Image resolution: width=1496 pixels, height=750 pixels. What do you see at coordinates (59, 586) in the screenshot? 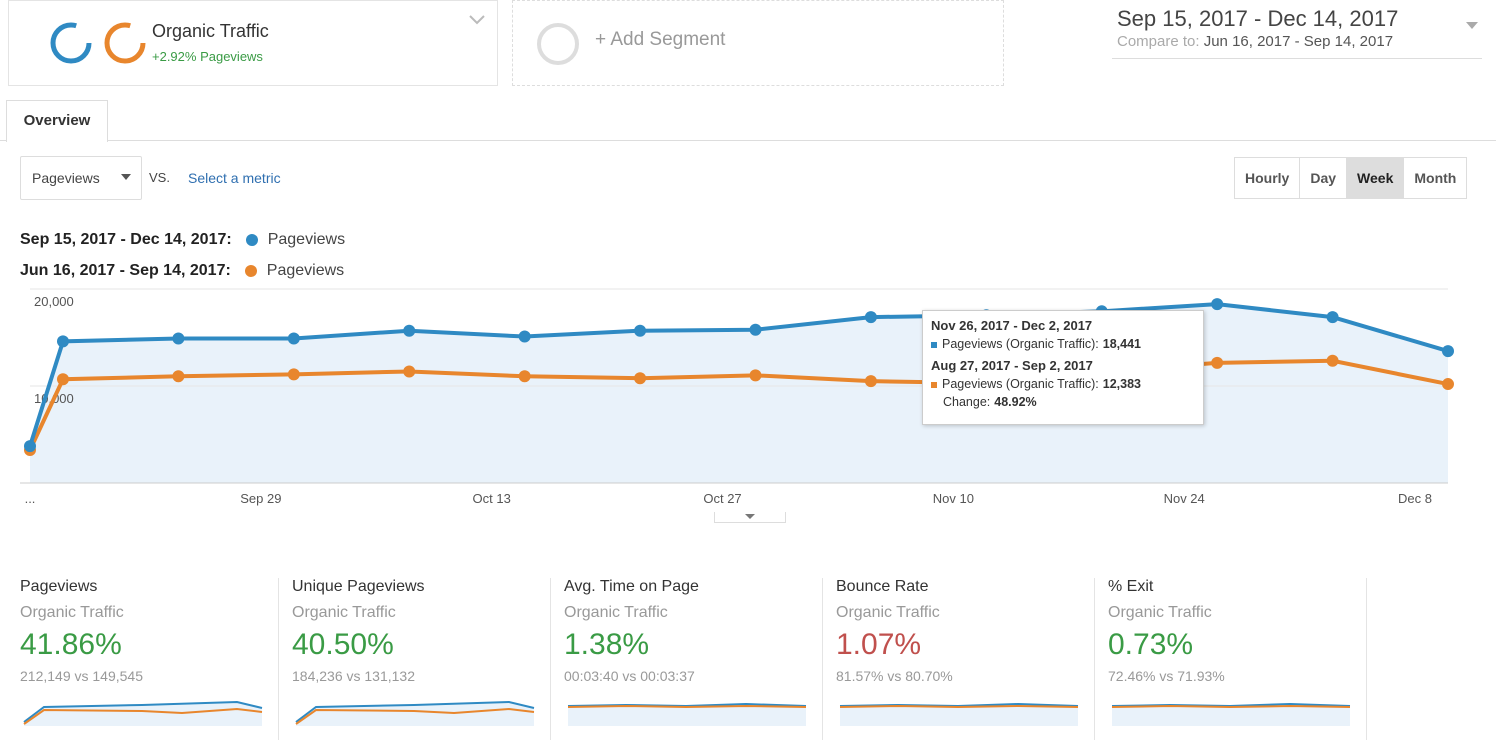
I see `scorecard-metric: Pageviews` at bounding box center [59, 586].